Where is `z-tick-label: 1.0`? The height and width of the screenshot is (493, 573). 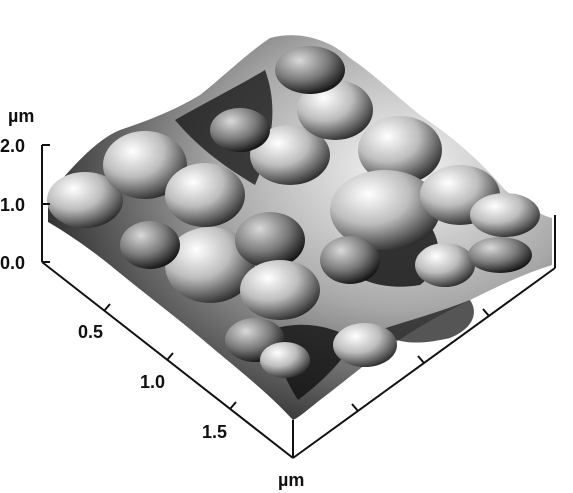
z-tick-label: 1.0 is located at coordinates (12, 205).